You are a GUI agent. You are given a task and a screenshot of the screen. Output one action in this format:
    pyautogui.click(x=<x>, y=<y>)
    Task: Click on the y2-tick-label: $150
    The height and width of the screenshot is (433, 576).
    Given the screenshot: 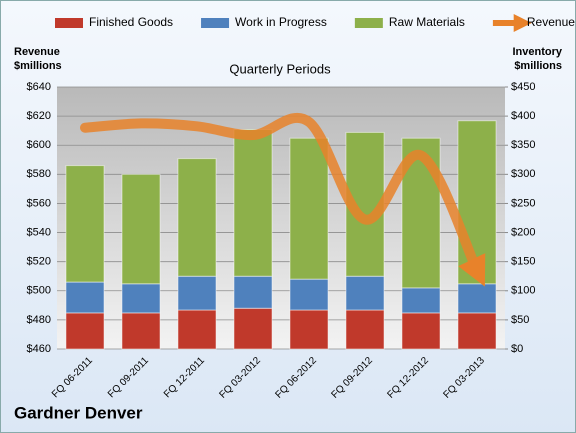 What is the action you would take?
    pyautogui.click(x=523, y=262)
    